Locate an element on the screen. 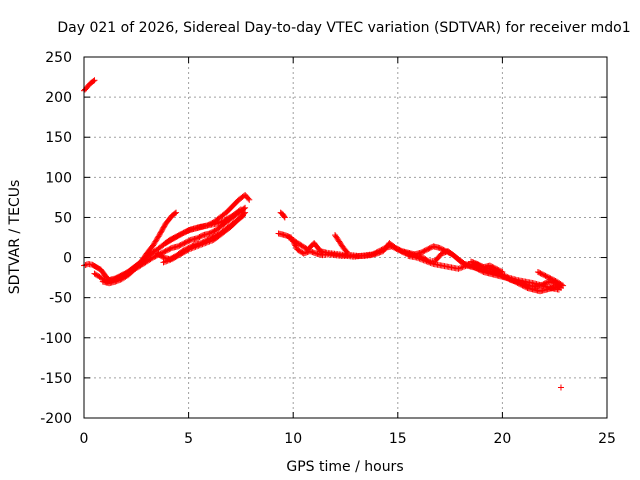 This screenshot has height=480, width=640. y-tick-label: -100 is located at coordinates (56, 339).